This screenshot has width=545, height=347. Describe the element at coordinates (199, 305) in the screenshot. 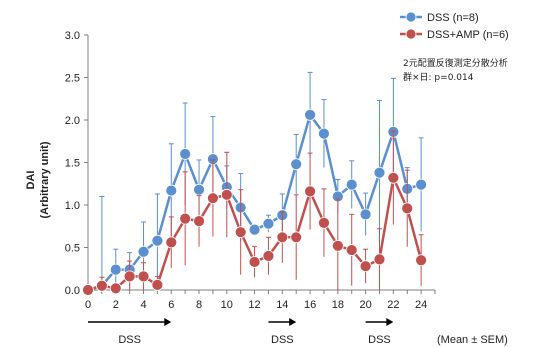

I see `x-tick-label: 8` at that location.